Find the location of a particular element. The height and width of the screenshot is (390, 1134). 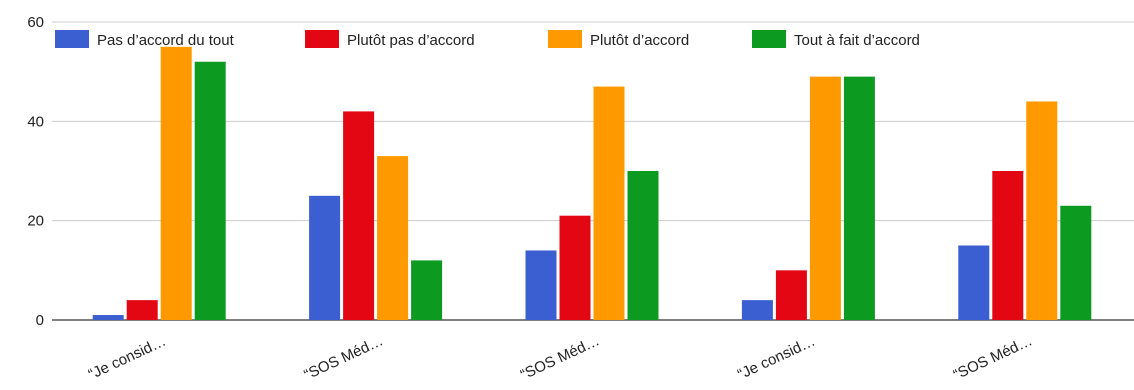

y-tick-label: 20 is located at coordinates (35, 221).